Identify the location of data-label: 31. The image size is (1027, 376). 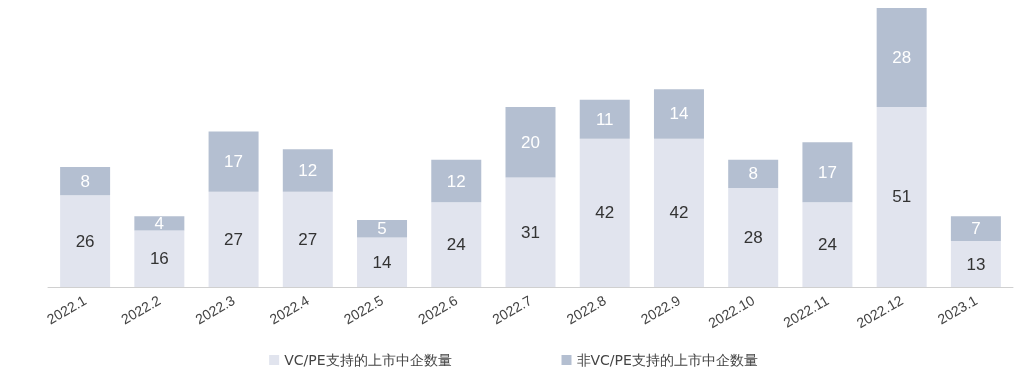
(530, 232).